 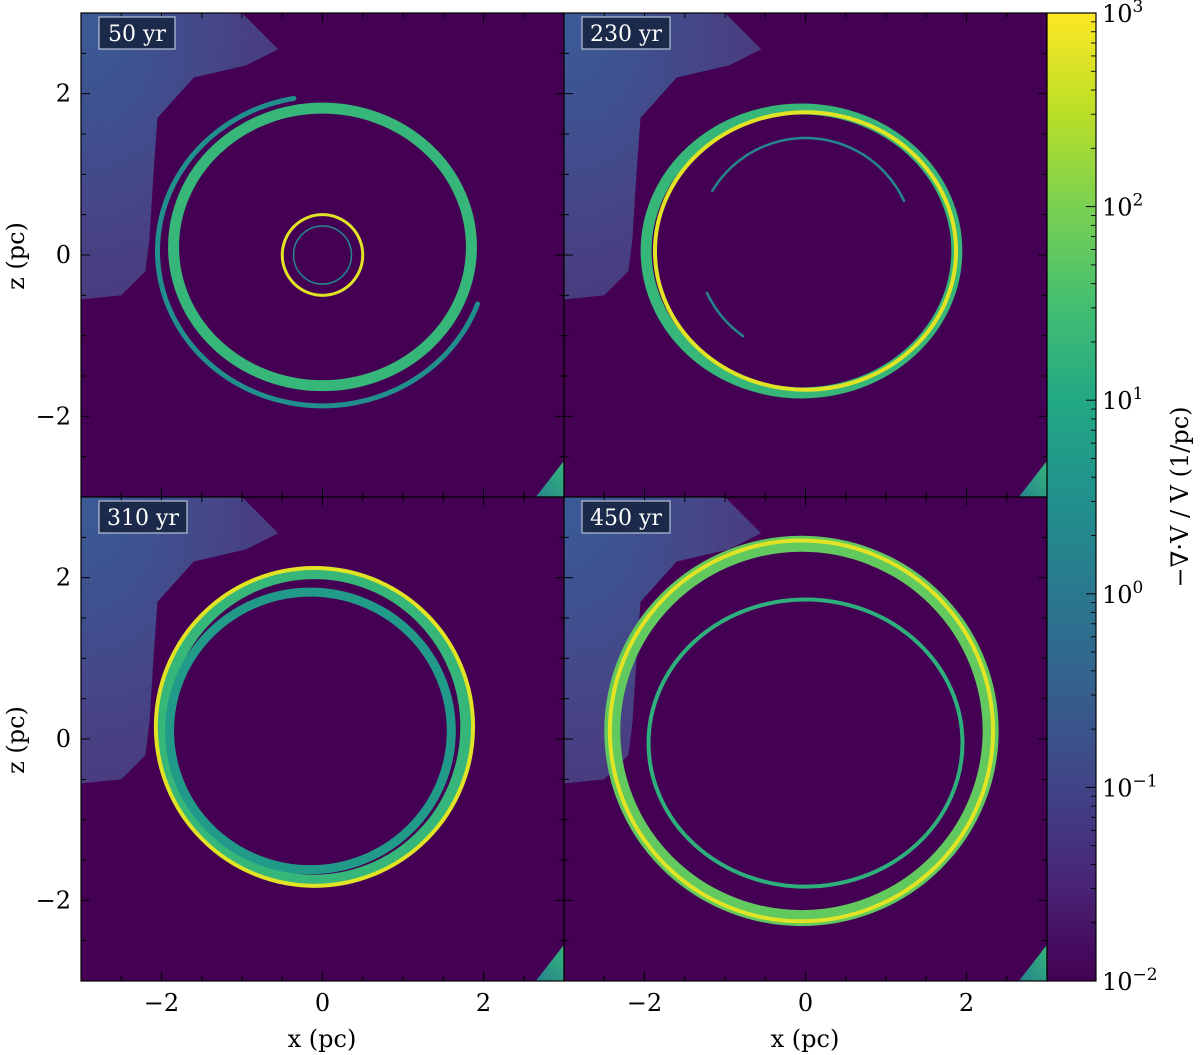 I want to click on colorbar-label: −∇·V / V (1/pc), so click(x=1180, y=496).